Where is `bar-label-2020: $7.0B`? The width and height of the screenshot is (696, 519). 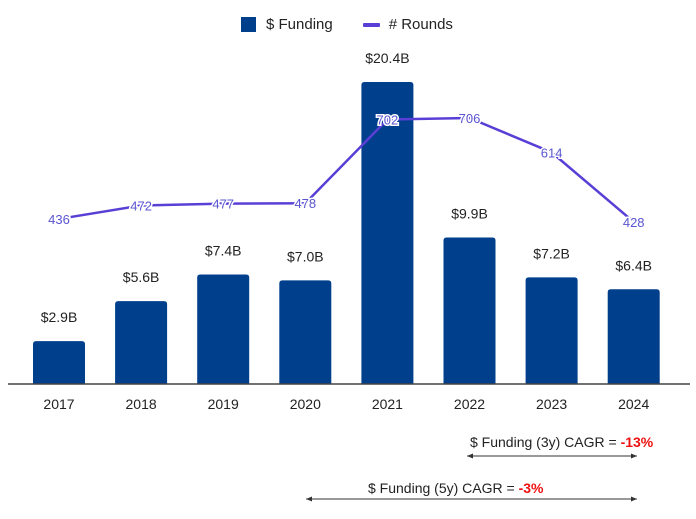
bar-label-2020: $7.0B is located at coordinates (305, 256).